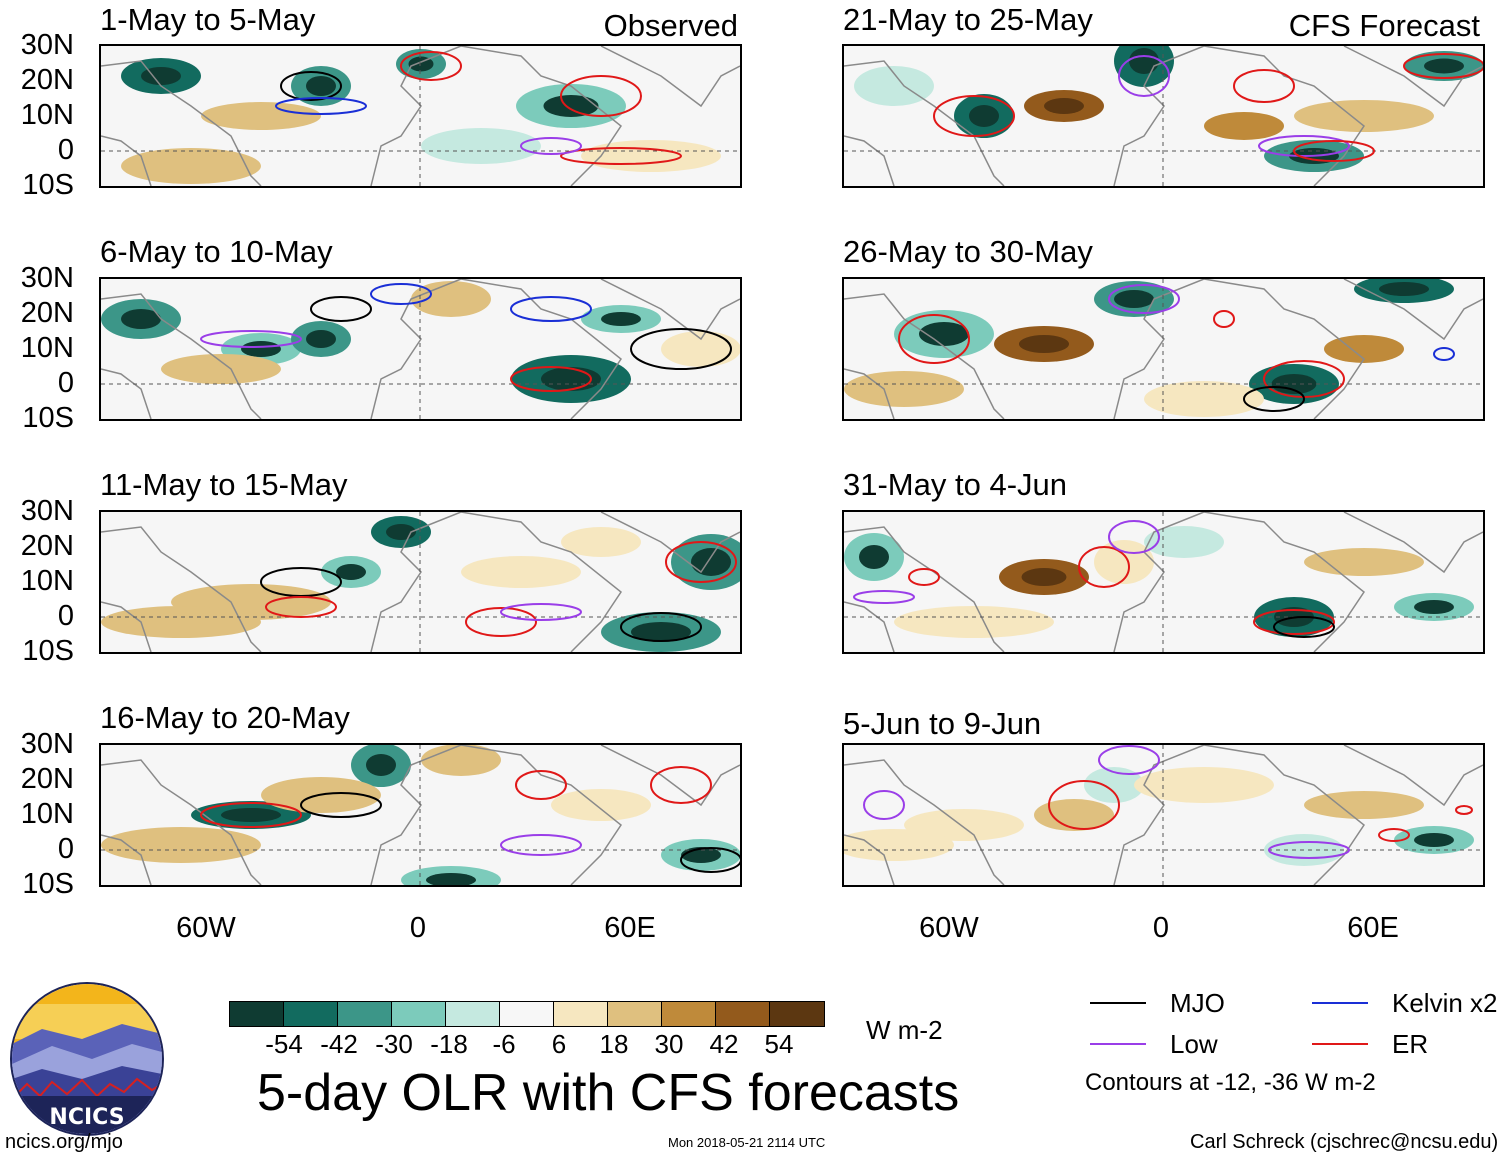  I want to click on logo-graphic: NCICS, so click(87, 1059).